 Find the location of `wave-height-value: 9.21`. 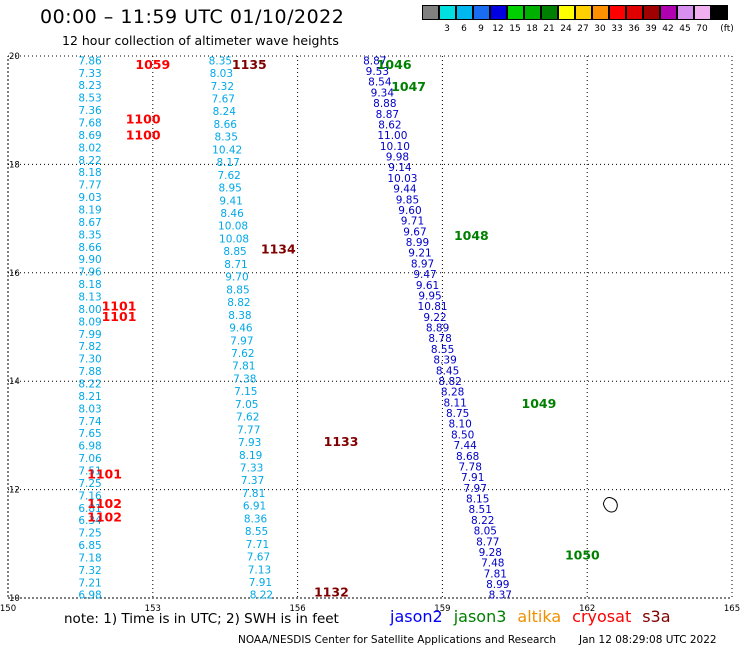

wave-height-value: 9.21 is located at coordinates (419, 254).